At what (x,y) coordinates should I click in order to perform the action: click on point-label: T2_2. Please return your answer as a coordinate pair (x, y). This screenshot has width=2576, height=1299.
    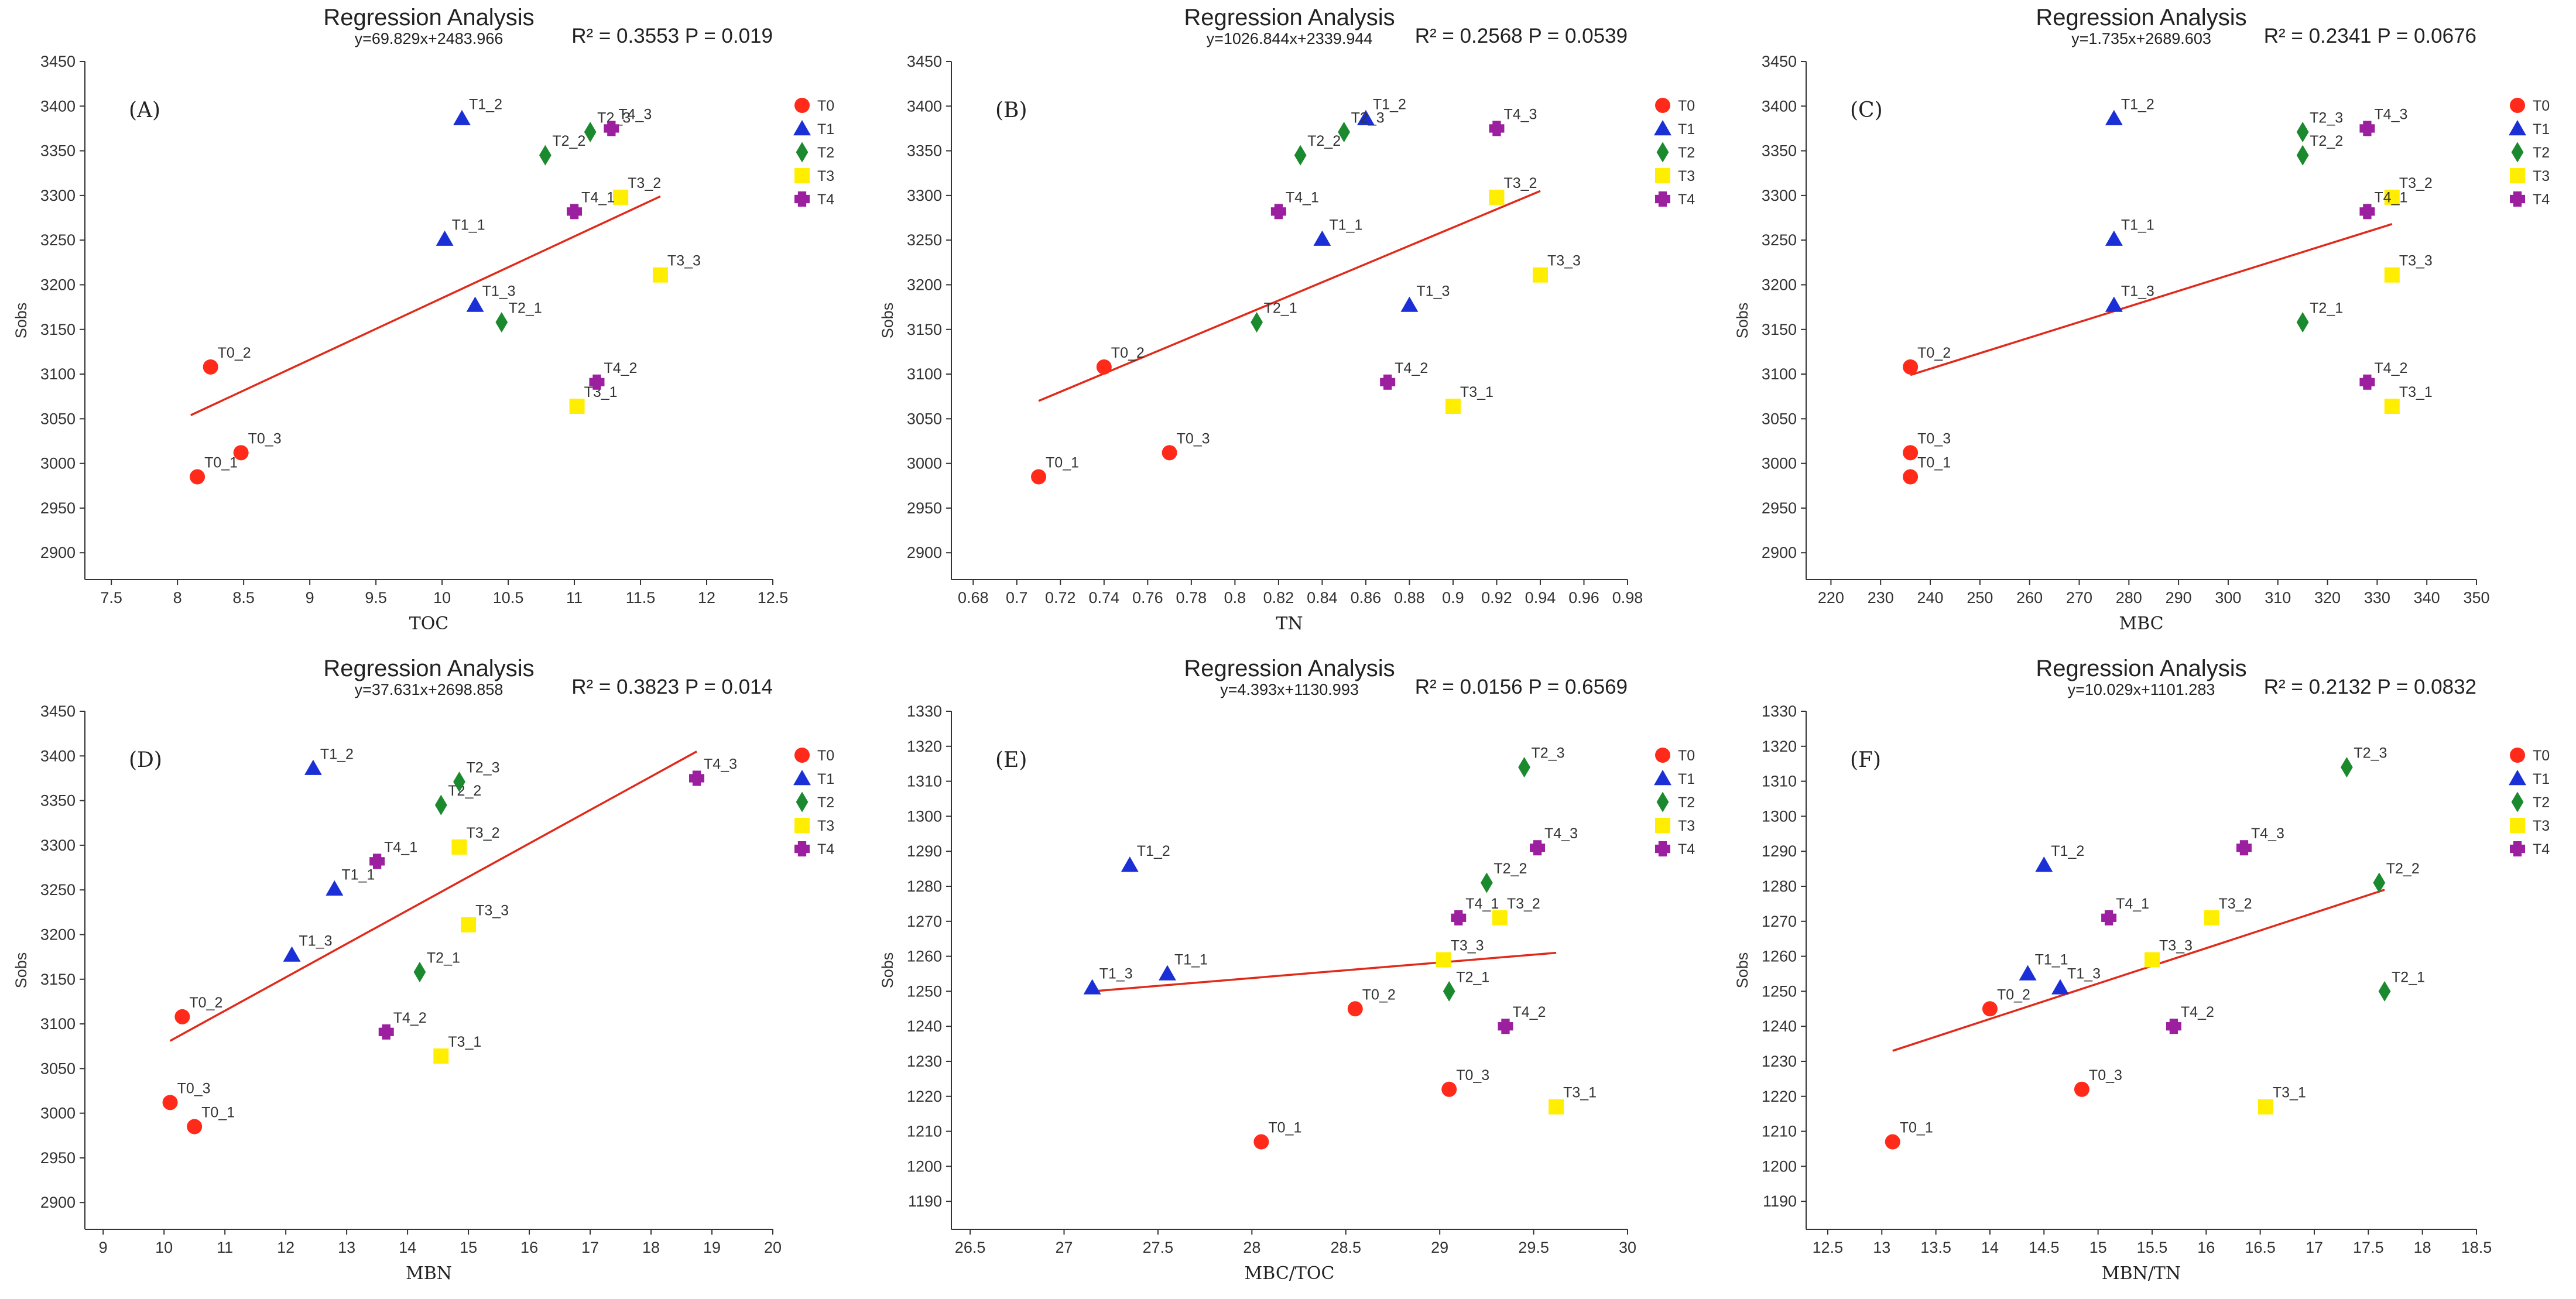
    Looking at the image, I should click on (568, 141).